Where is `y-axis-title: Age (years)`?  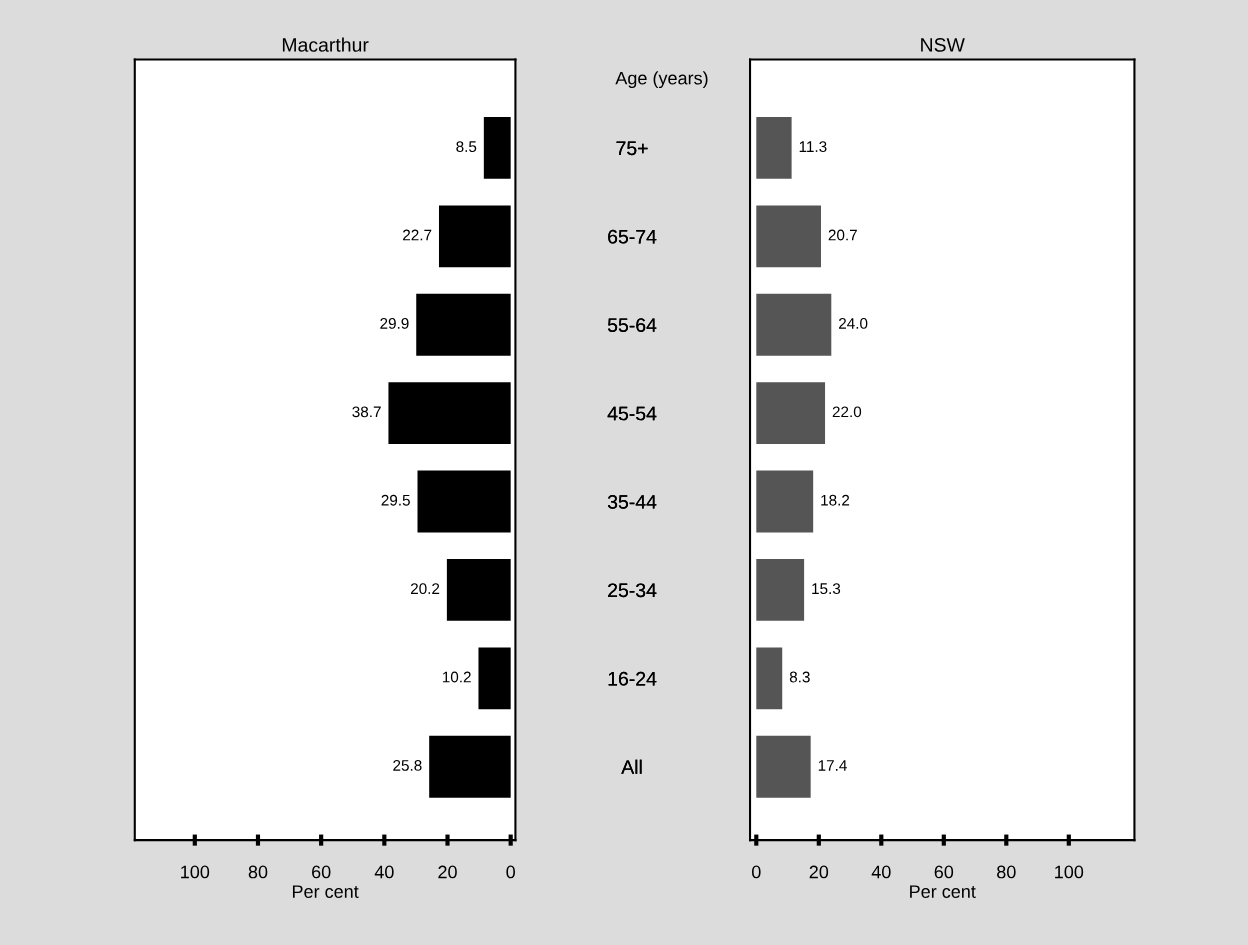 y-axis-title: Age (years) is located at coordinates (661, 80).